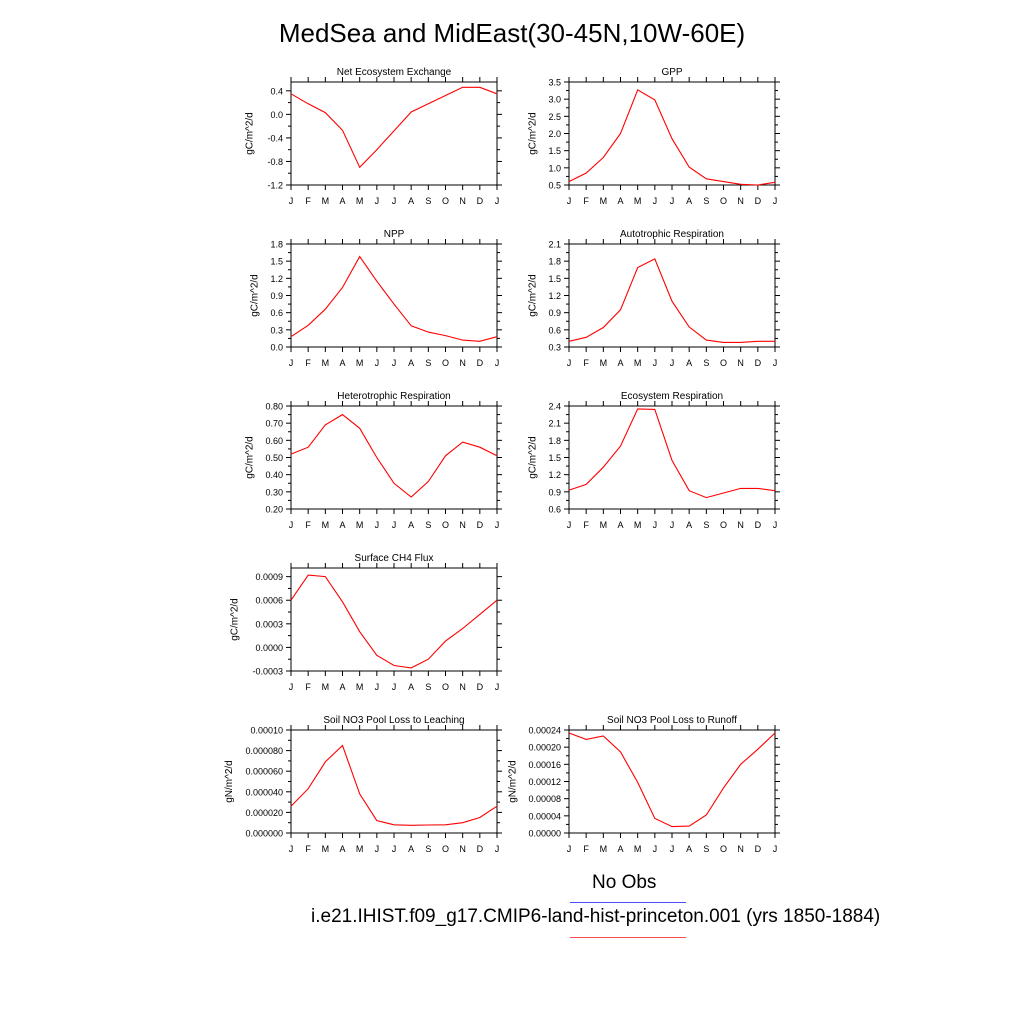 Image resolution: width=1024 pixels, height=1024 pixels. Describe the element at coordinates (274, 458) in the screenshot. I see `y-tick-label: 0.50` at that location.